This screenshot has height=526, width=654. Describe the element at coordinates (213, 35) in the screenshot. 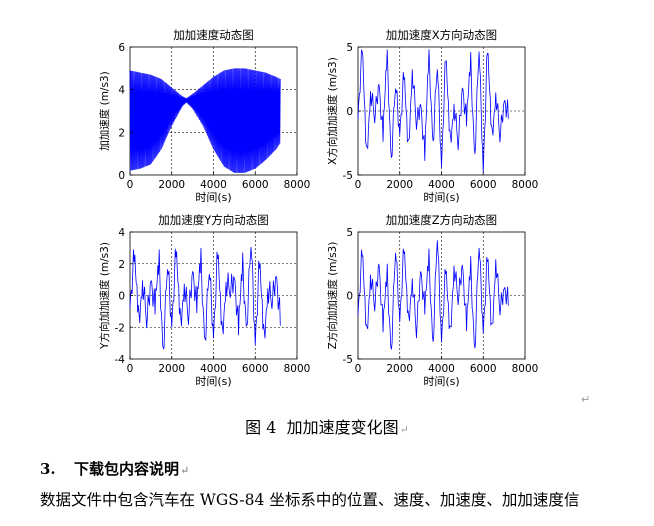

I see `chart-title: 加加速度动态图` at that location.